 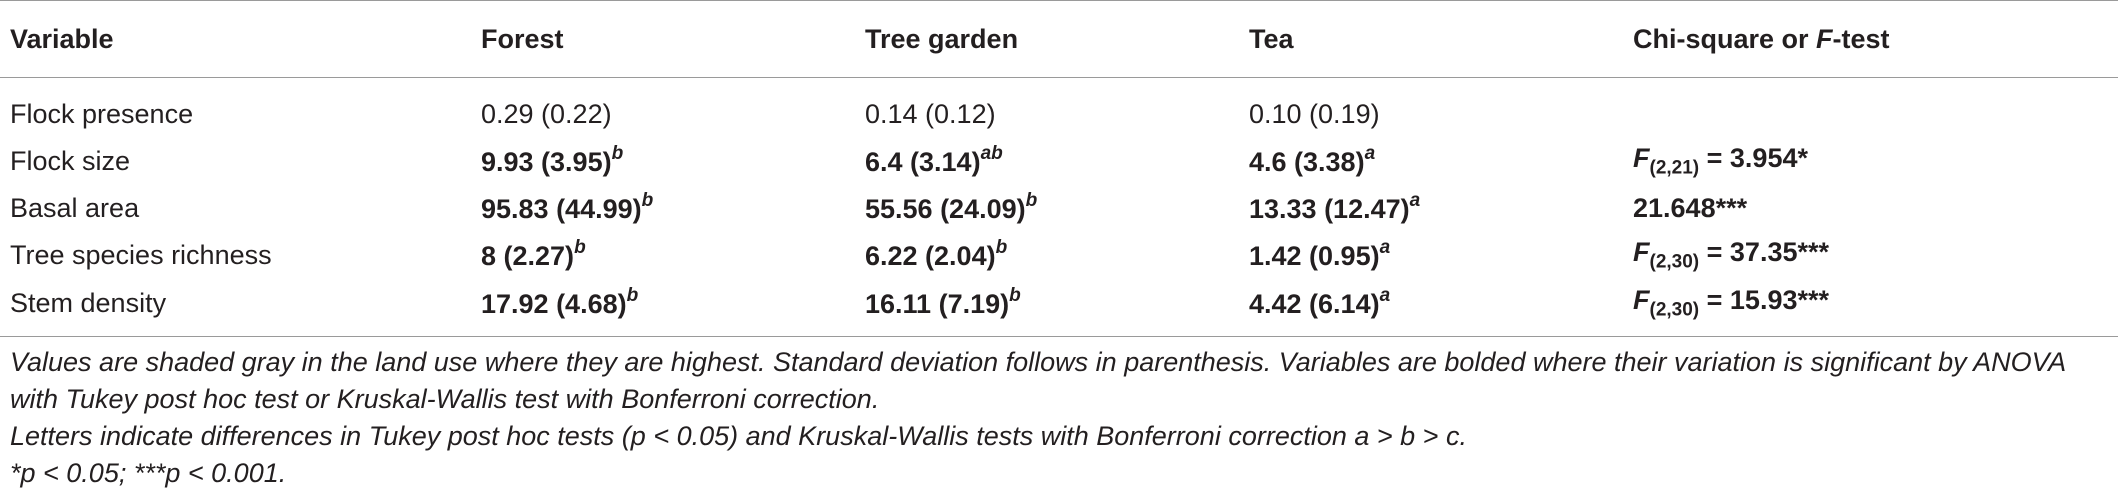 I want to click on header-tree-garden: Tree garden, so click(x=942, y=38).